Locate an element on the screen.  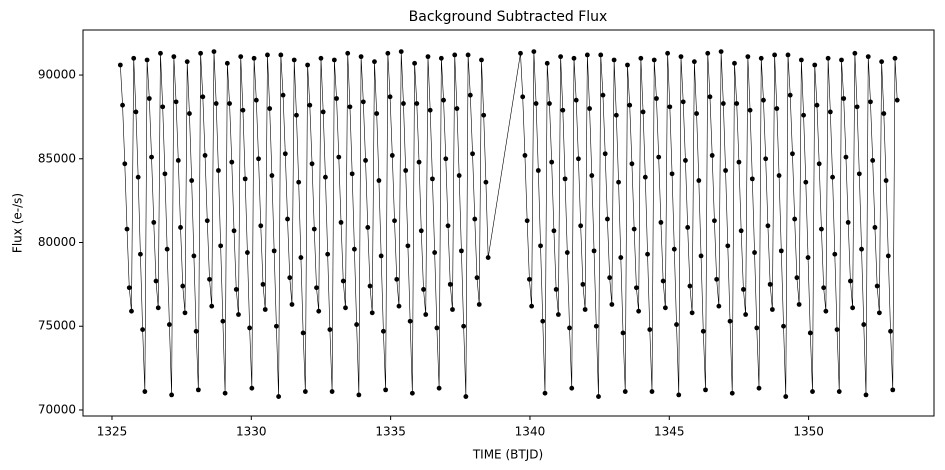
y-axis-label: Flux (e-/s) is located at coordinates (18, 223).